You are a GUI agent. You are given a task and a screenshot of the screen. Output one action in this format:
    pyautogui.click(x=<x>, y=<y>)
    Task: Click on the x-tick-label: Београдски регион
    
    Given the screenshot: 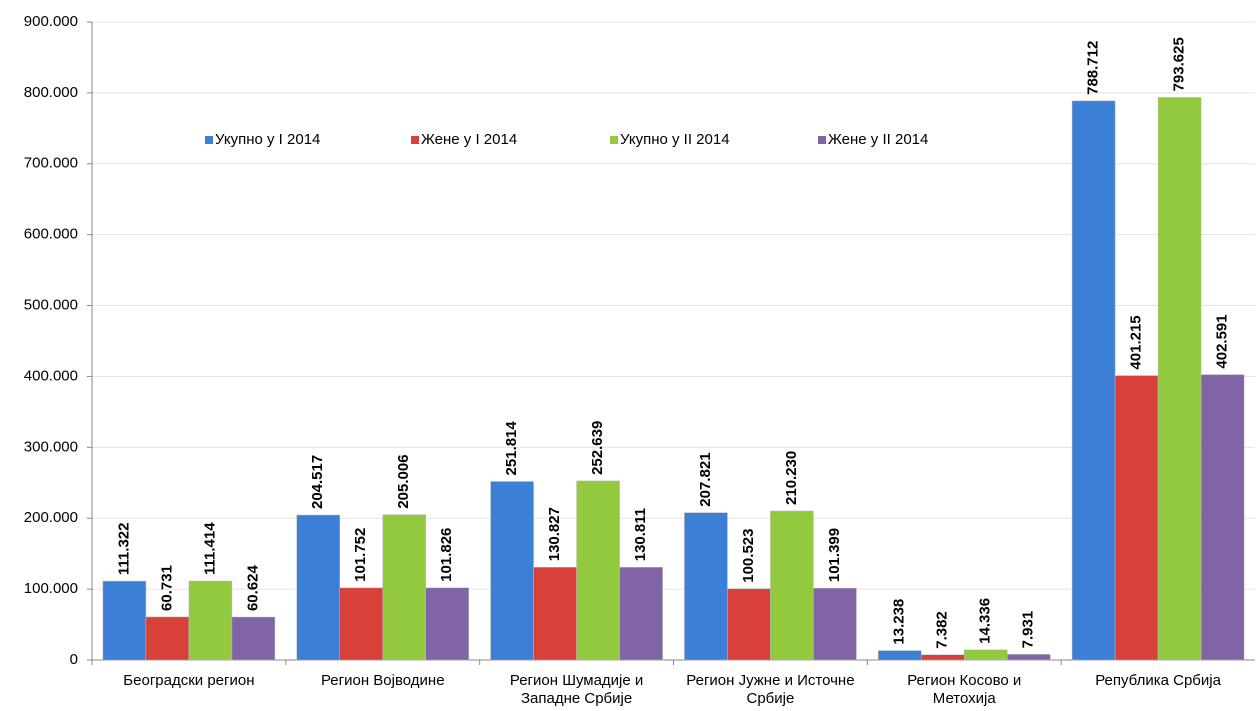 What is the action you would take?
    pyautogui.click(x=189, y=680)
    